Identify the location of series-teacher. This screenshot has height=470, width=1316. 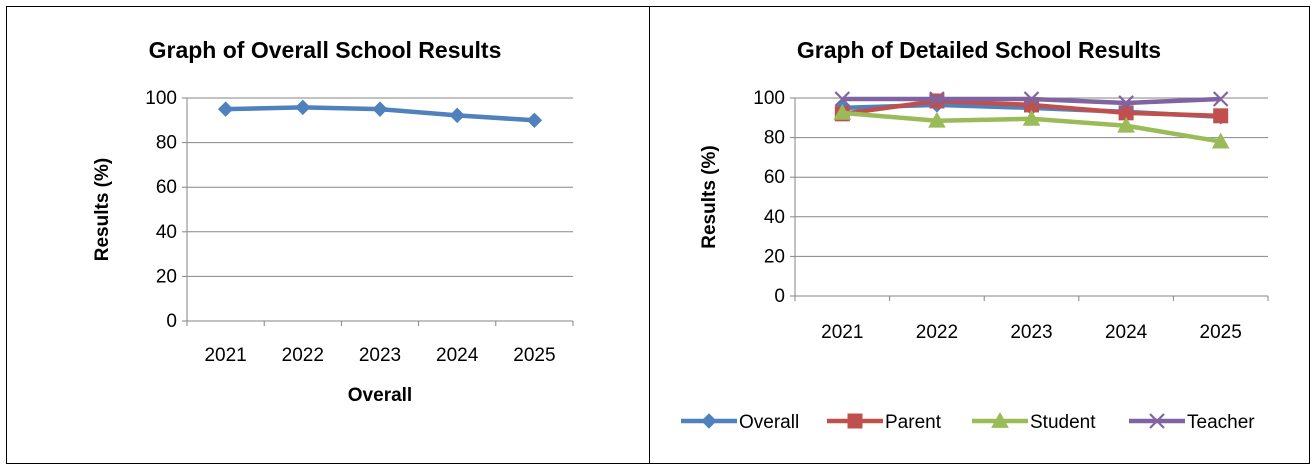
(1031, 101).